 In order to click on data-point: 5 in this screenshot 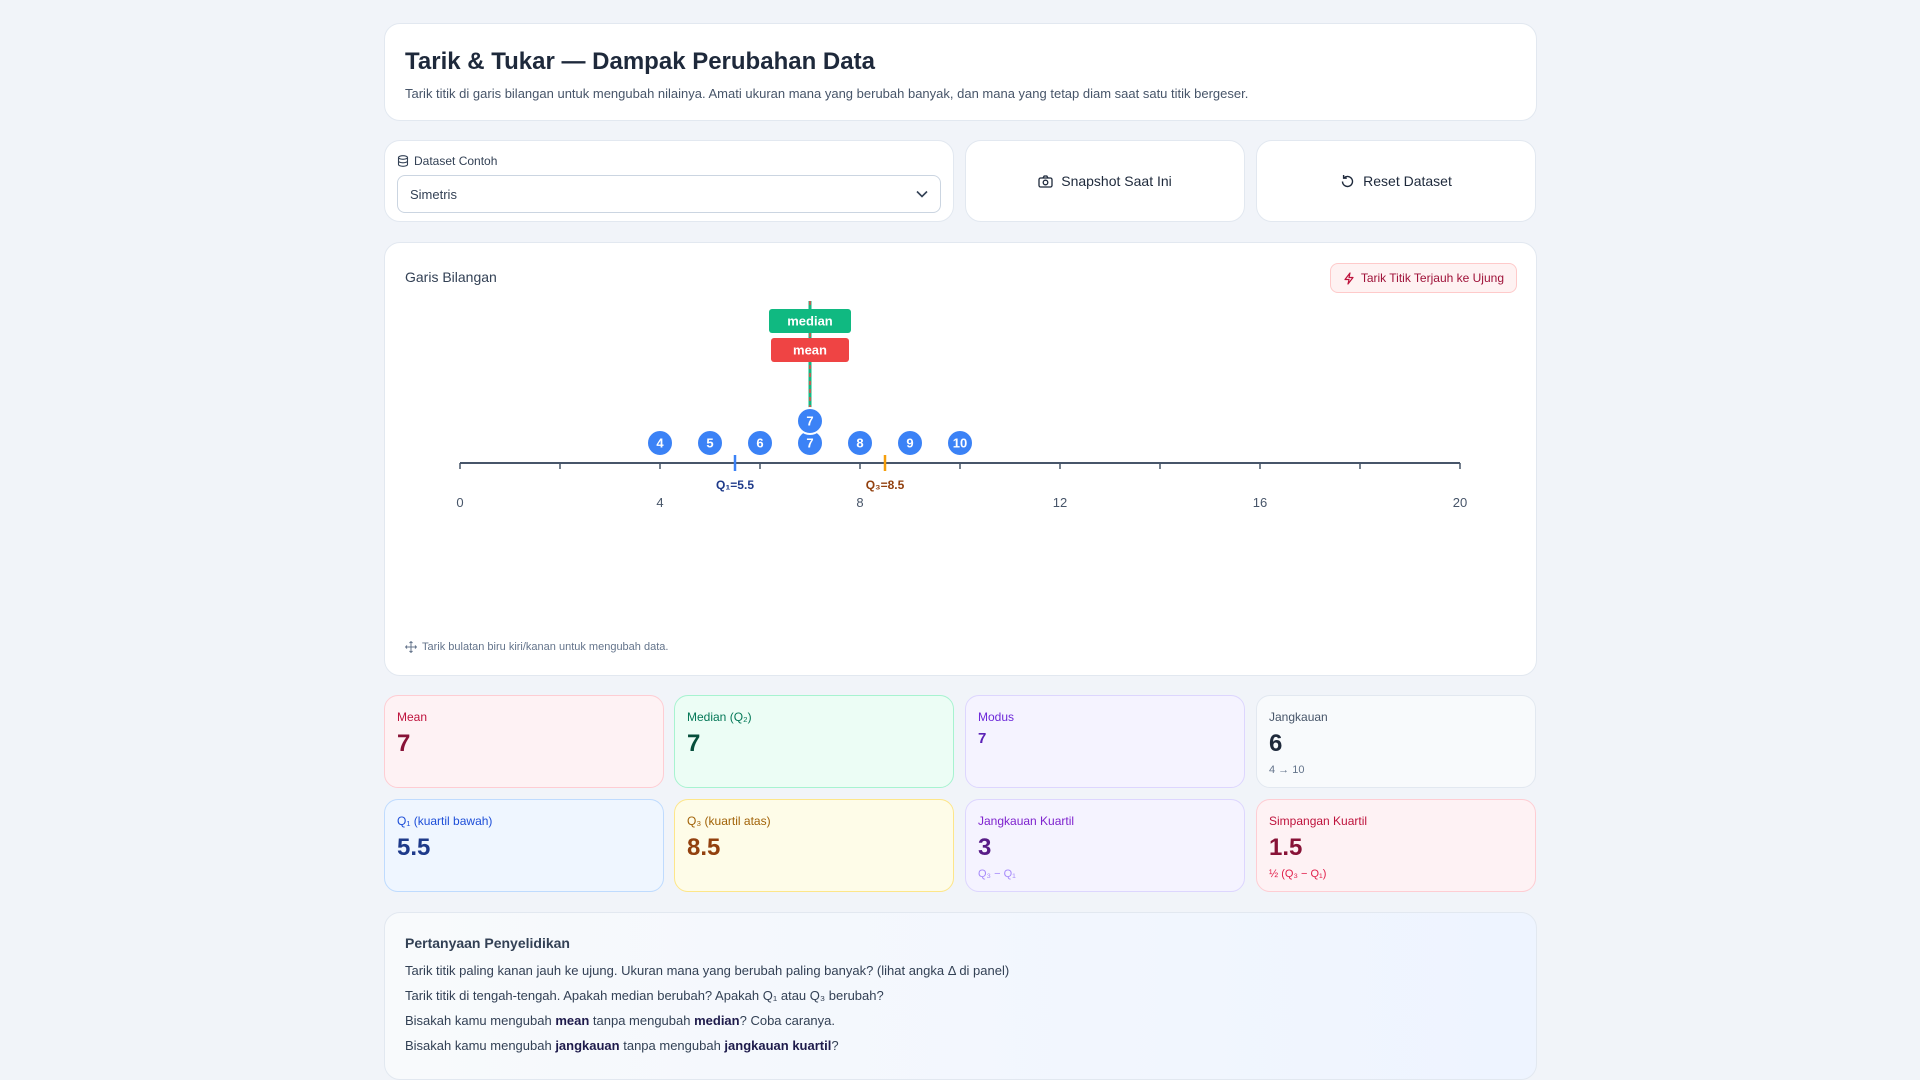, I will do `click(710, 443)`.